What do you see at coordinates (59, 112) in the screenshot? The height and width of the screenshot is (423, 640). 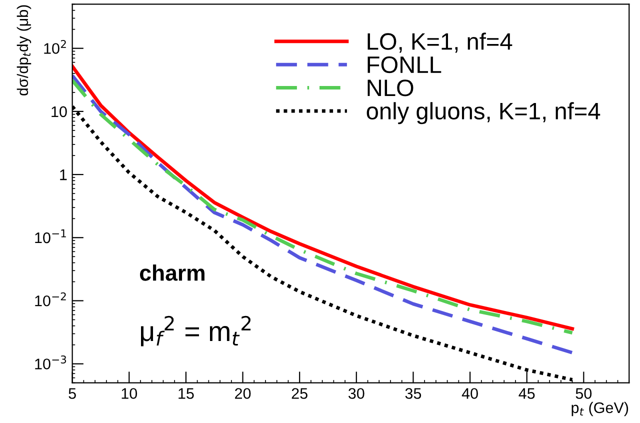 I see `y-tick-label: 10` at bounding box center [59, 112].